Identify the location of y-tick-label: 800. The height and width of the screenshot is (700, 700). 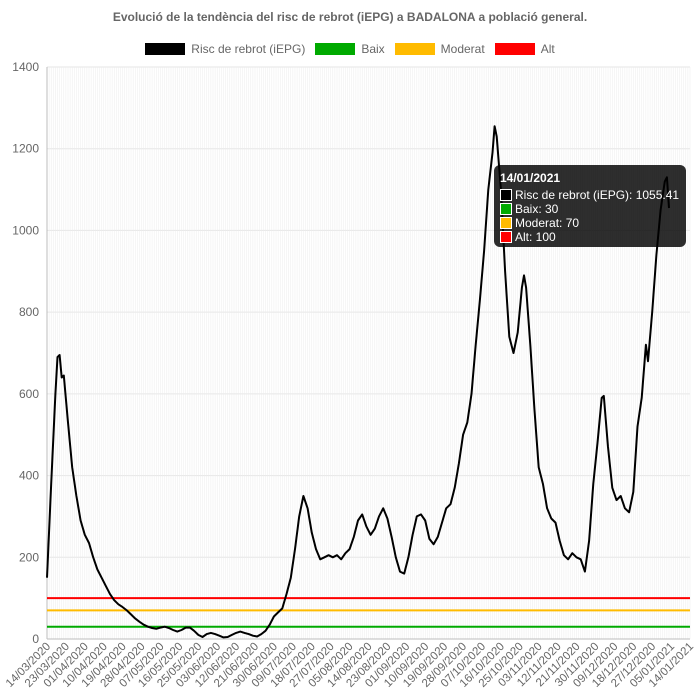
(29, 312).